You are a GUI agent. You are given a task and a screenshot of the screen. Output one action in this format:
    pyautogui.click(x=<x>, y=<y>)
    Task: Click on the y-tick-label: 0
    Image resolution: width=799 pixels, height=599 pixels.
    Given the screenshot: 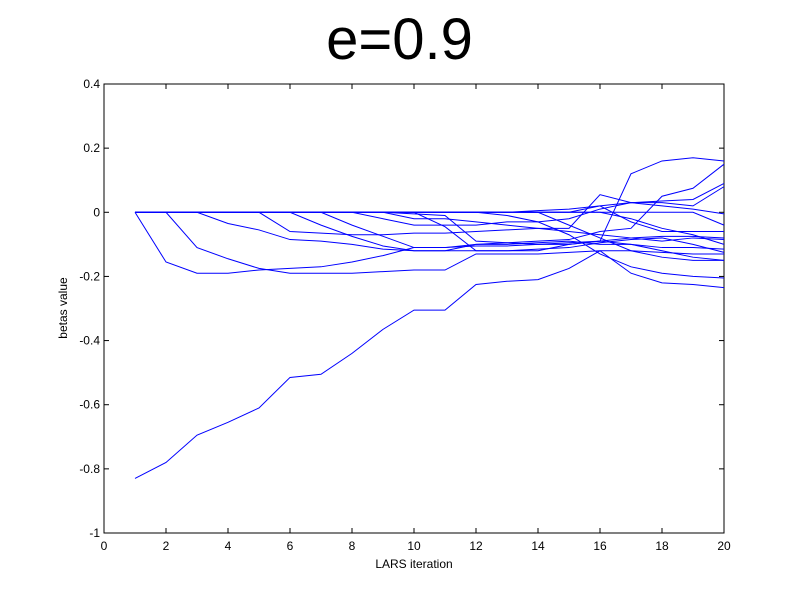 What is the action you would take?
    pyautogui.click(x=96, y=212)
    